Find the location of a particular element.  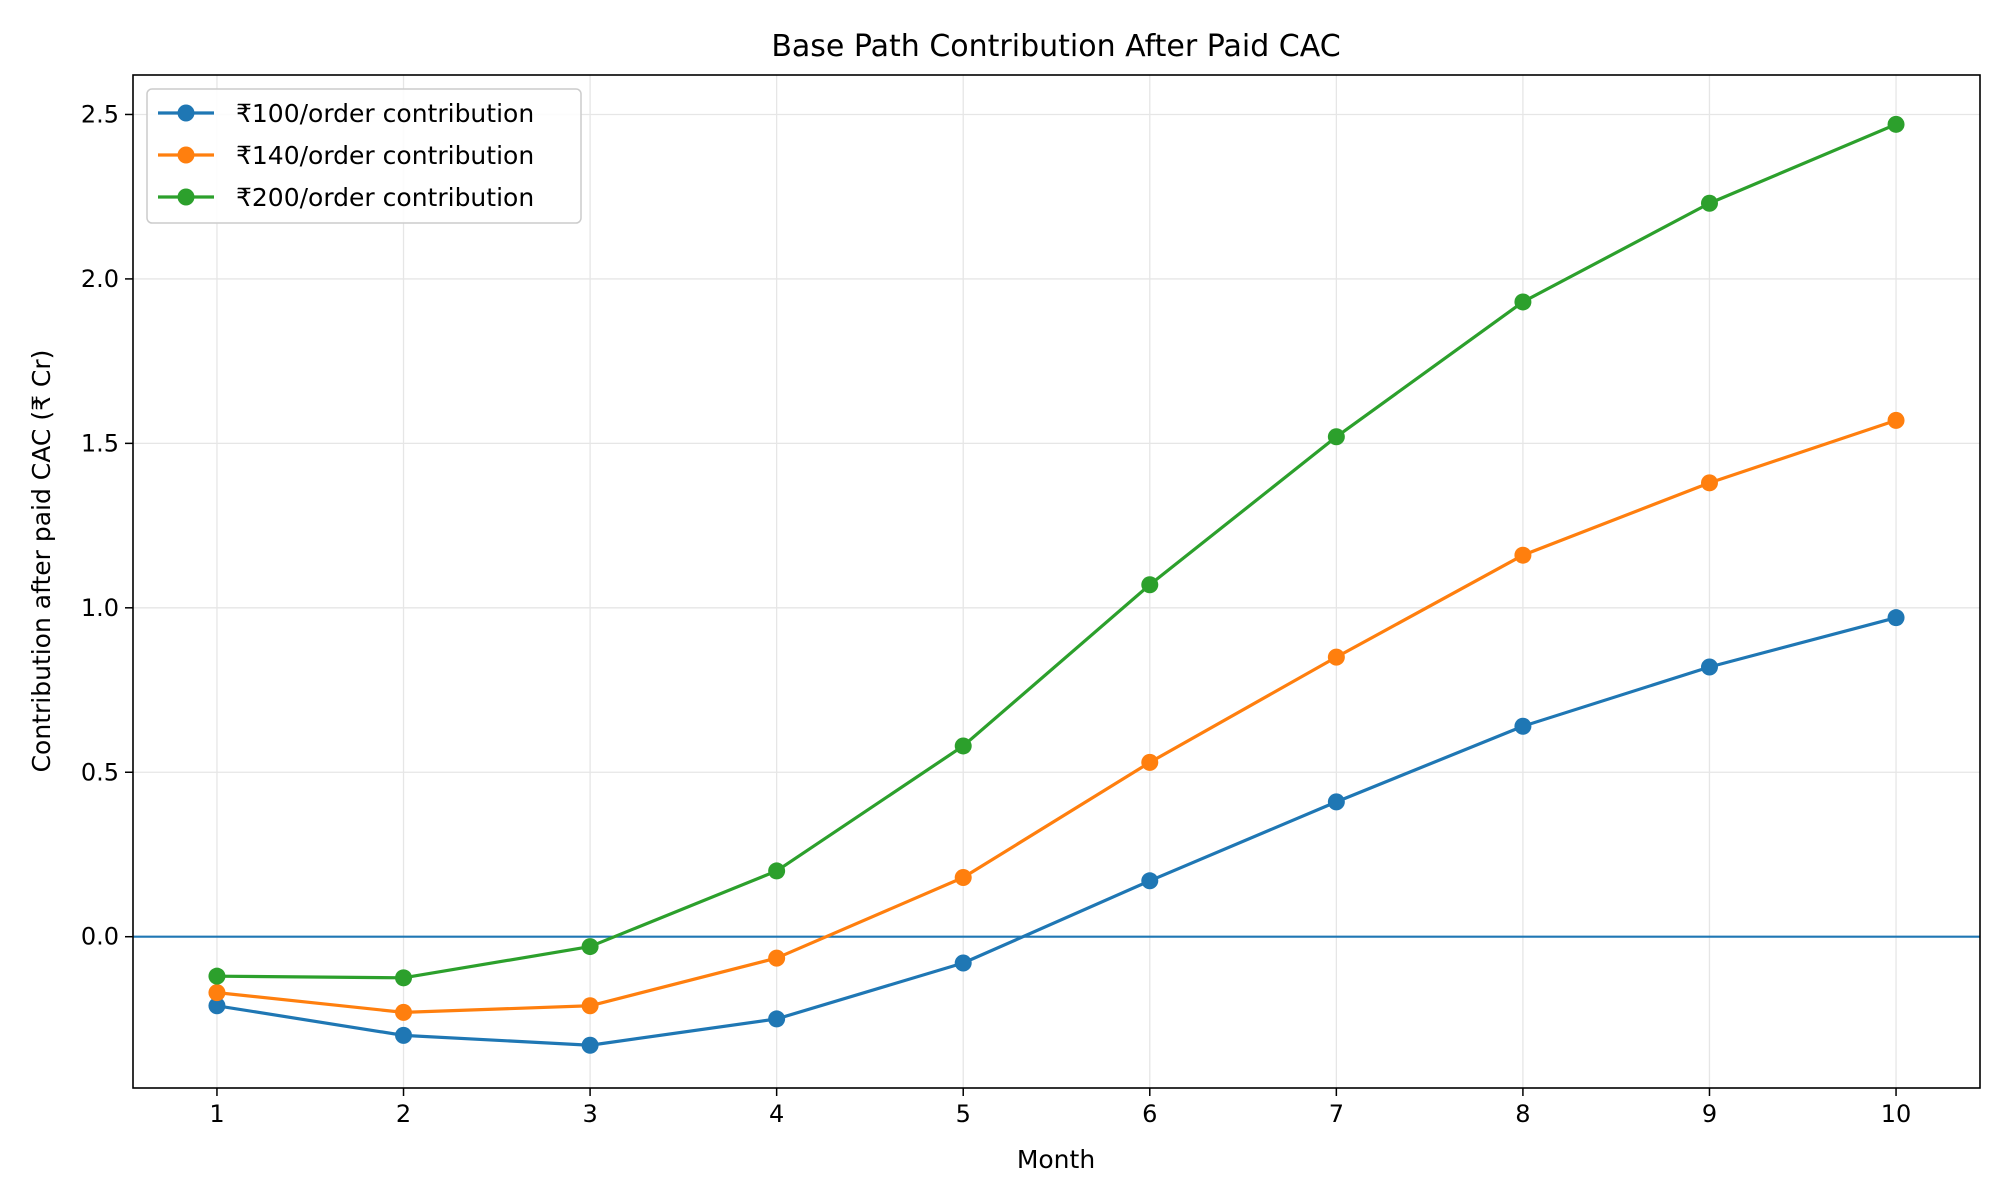

legend-item: ₹140/order contribution is located at coordinates (346, 155).